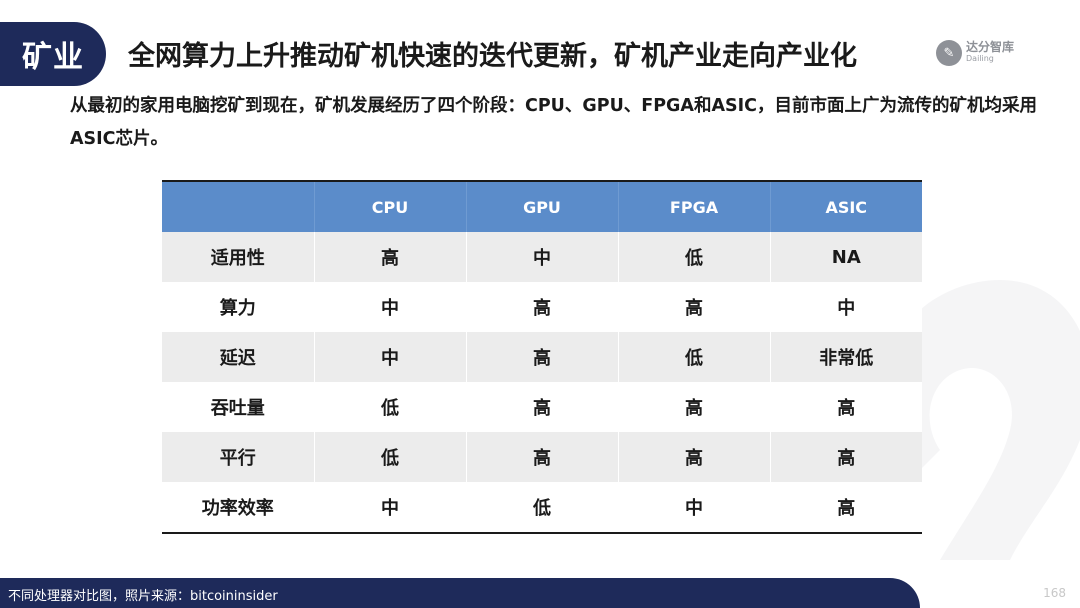 The width and height of the screenshot is (1080, 608). I want to click on column-header-asic: ASIC, so click(846, 206).